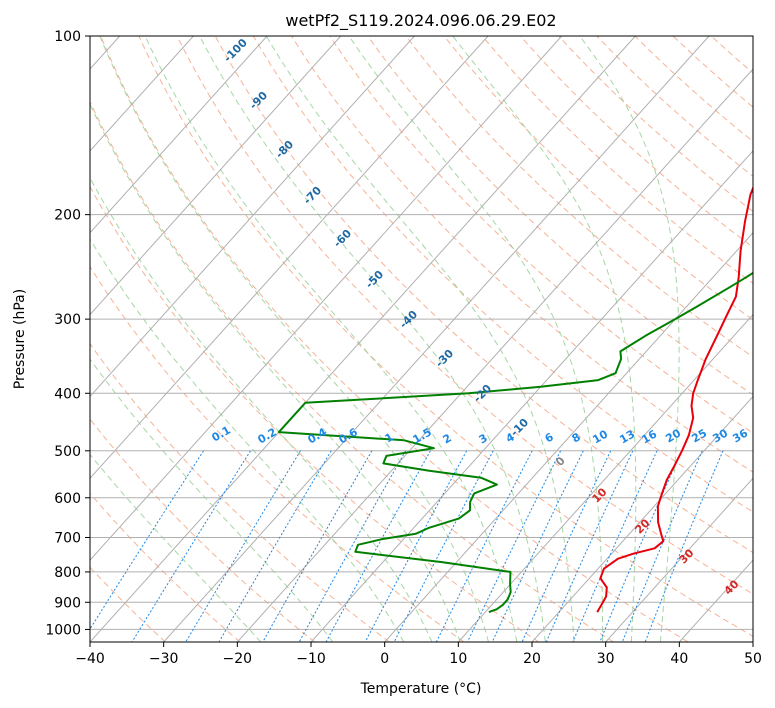 Image resolution: width=775 pixels, height=708 pixels. I want to click on x-axis-label: Temperature (°C), so click(421, 689).